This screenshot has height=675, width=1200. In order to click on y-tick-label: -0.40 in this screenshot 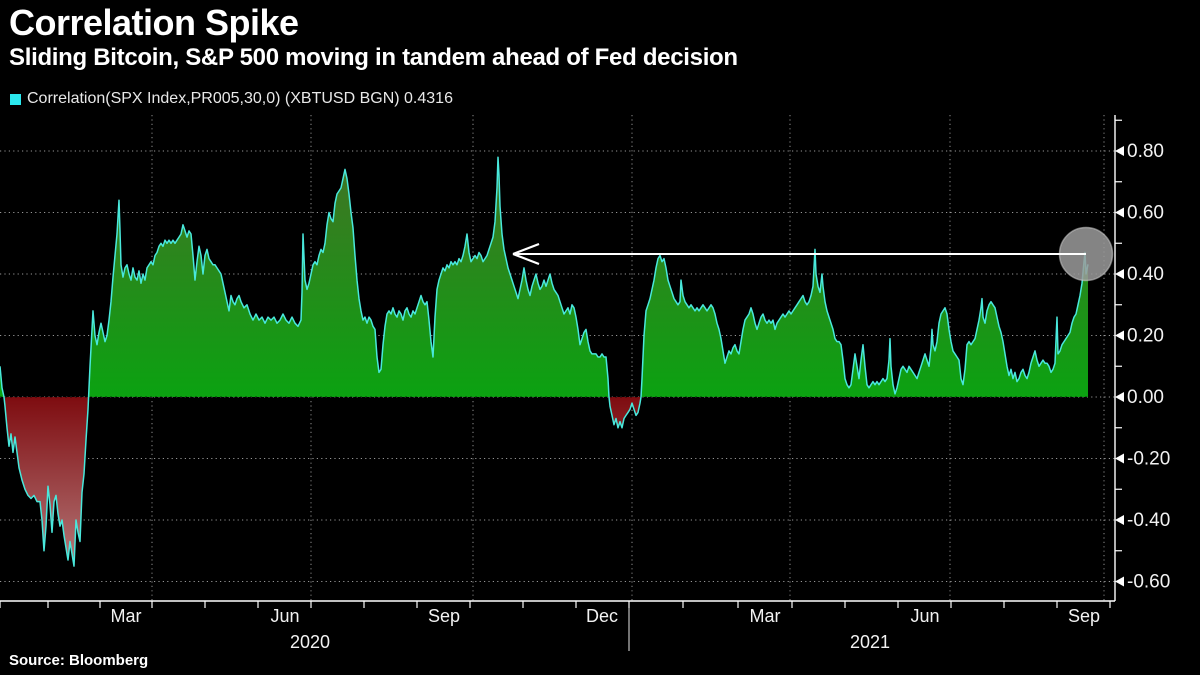, I will do `click(1148, 520)`.